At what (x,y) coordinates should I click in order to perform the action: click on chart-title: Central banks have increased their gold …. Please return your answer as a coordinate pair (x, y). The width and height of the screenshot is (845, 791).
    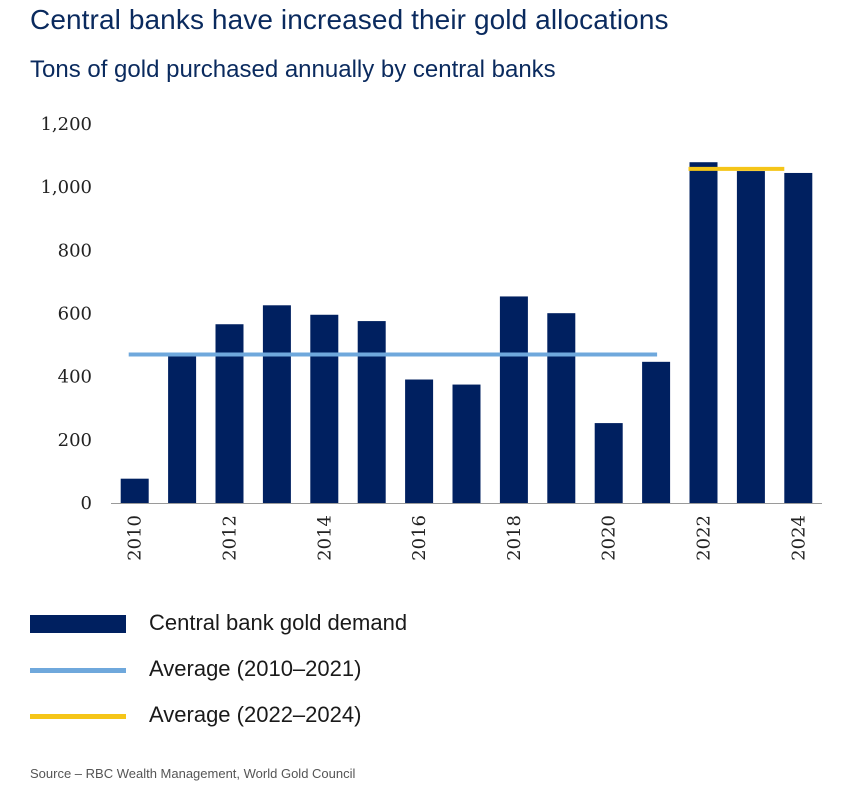
    Looking at the image, I should click on (349, 19).